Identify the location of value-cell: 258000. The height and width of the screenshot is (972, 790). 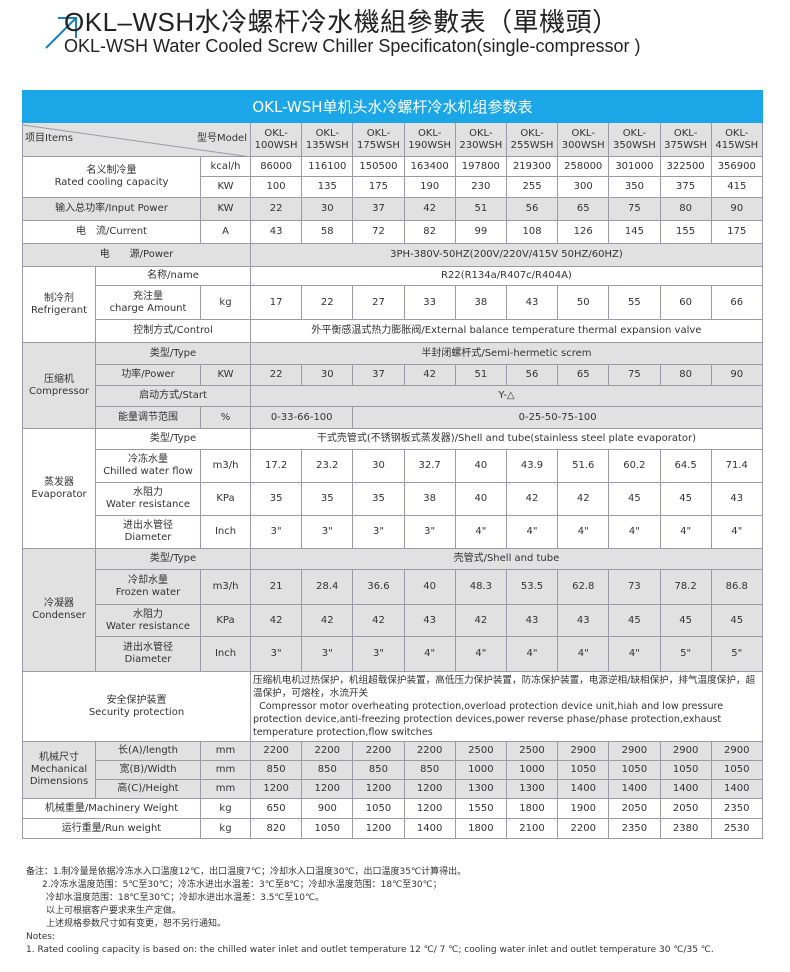
(583, 166).